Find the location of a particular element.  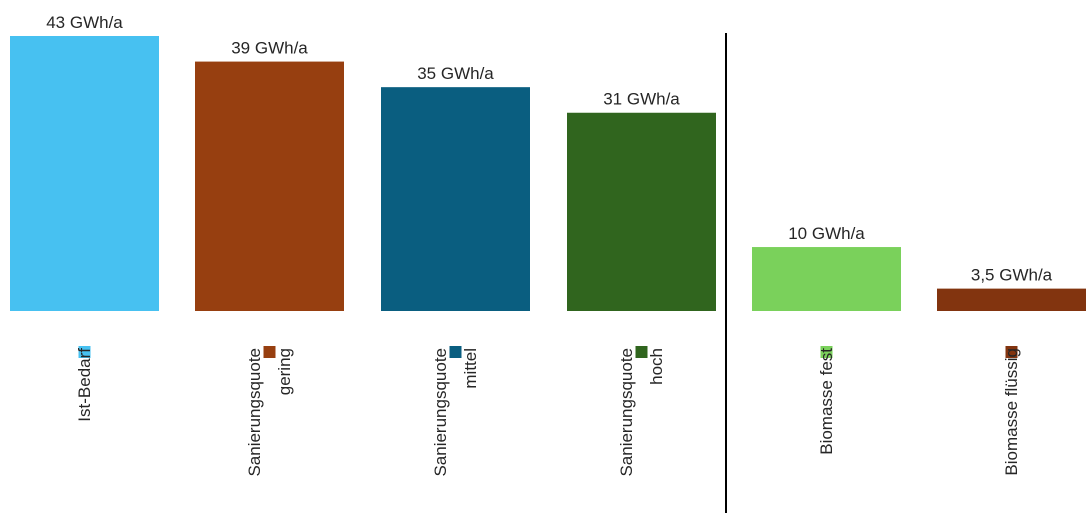

legend-marker-sanierungsquote-hoch is located at coordinates (641, 352).